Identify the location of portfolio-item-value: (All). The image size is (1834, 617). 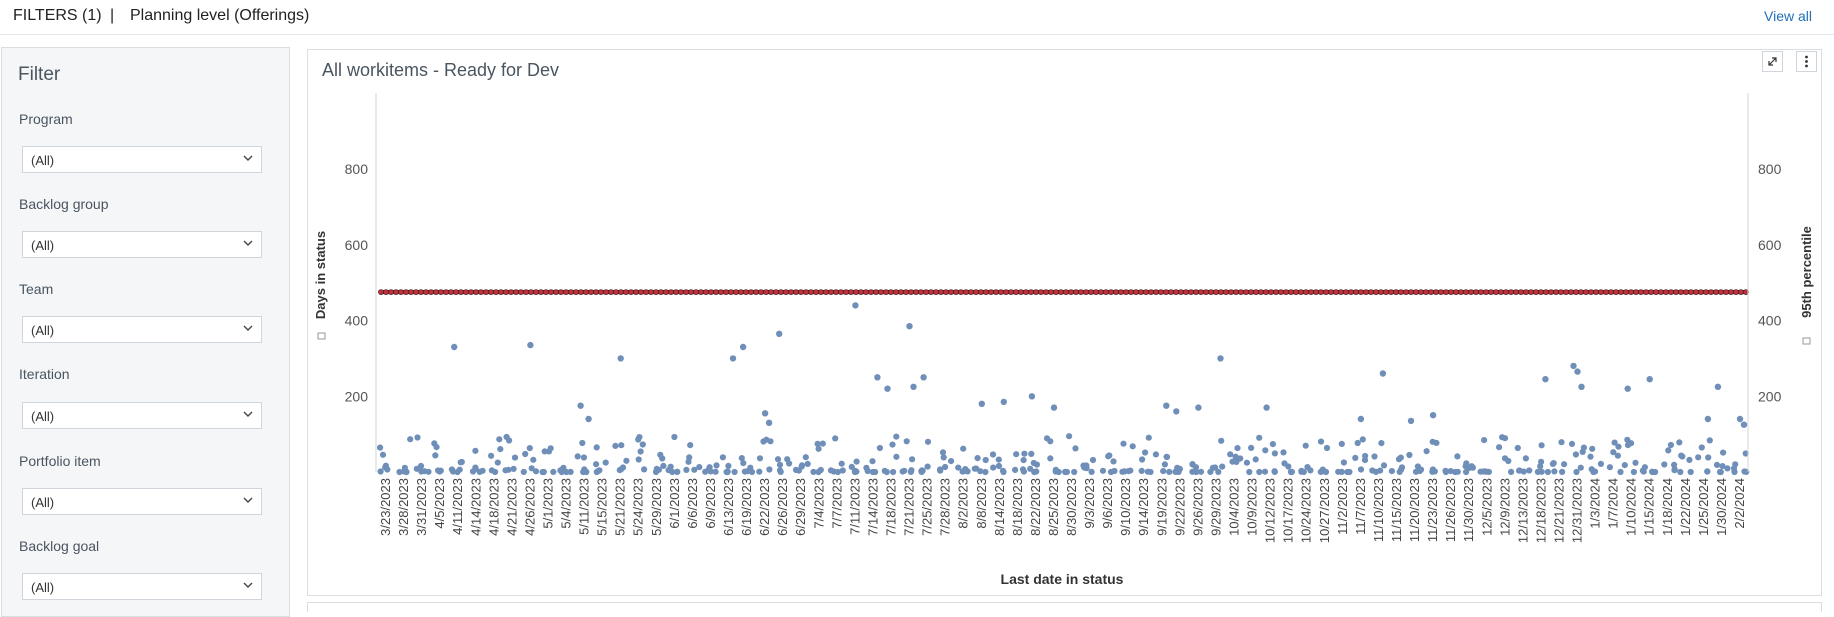
(43, 502).